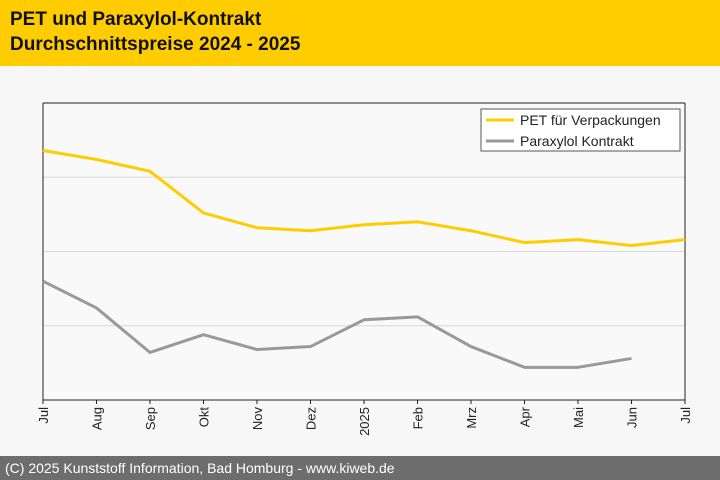  What do you see at coordinates (43, 415) in the screenshot?
I see `x-tick-label-0: Jul` at bounding box center [43, 415].